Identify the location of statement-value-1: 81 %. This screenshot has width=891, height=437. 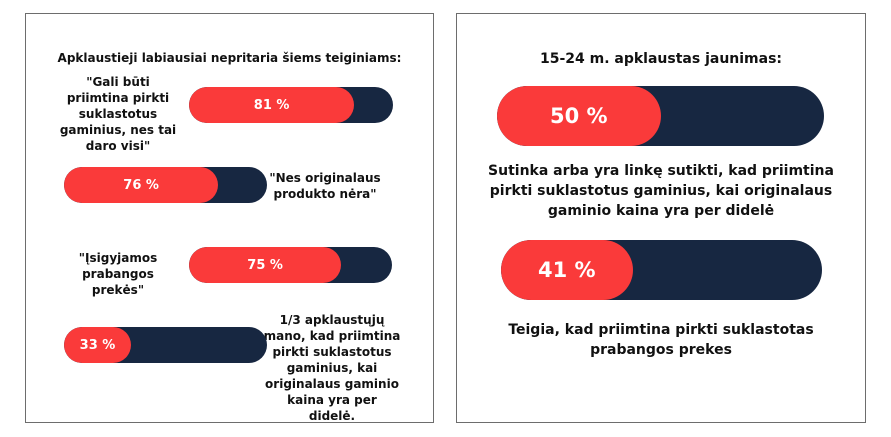
(271, 105).